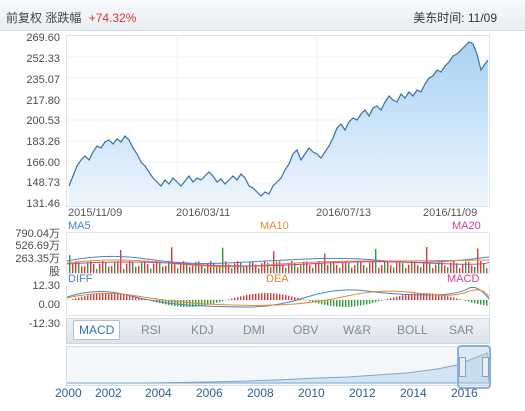 This screenshot has width=525, height=411. Describe the element at coordinates (357, 330) in the screenshot. I see `tab-wr: W&R` at that location.